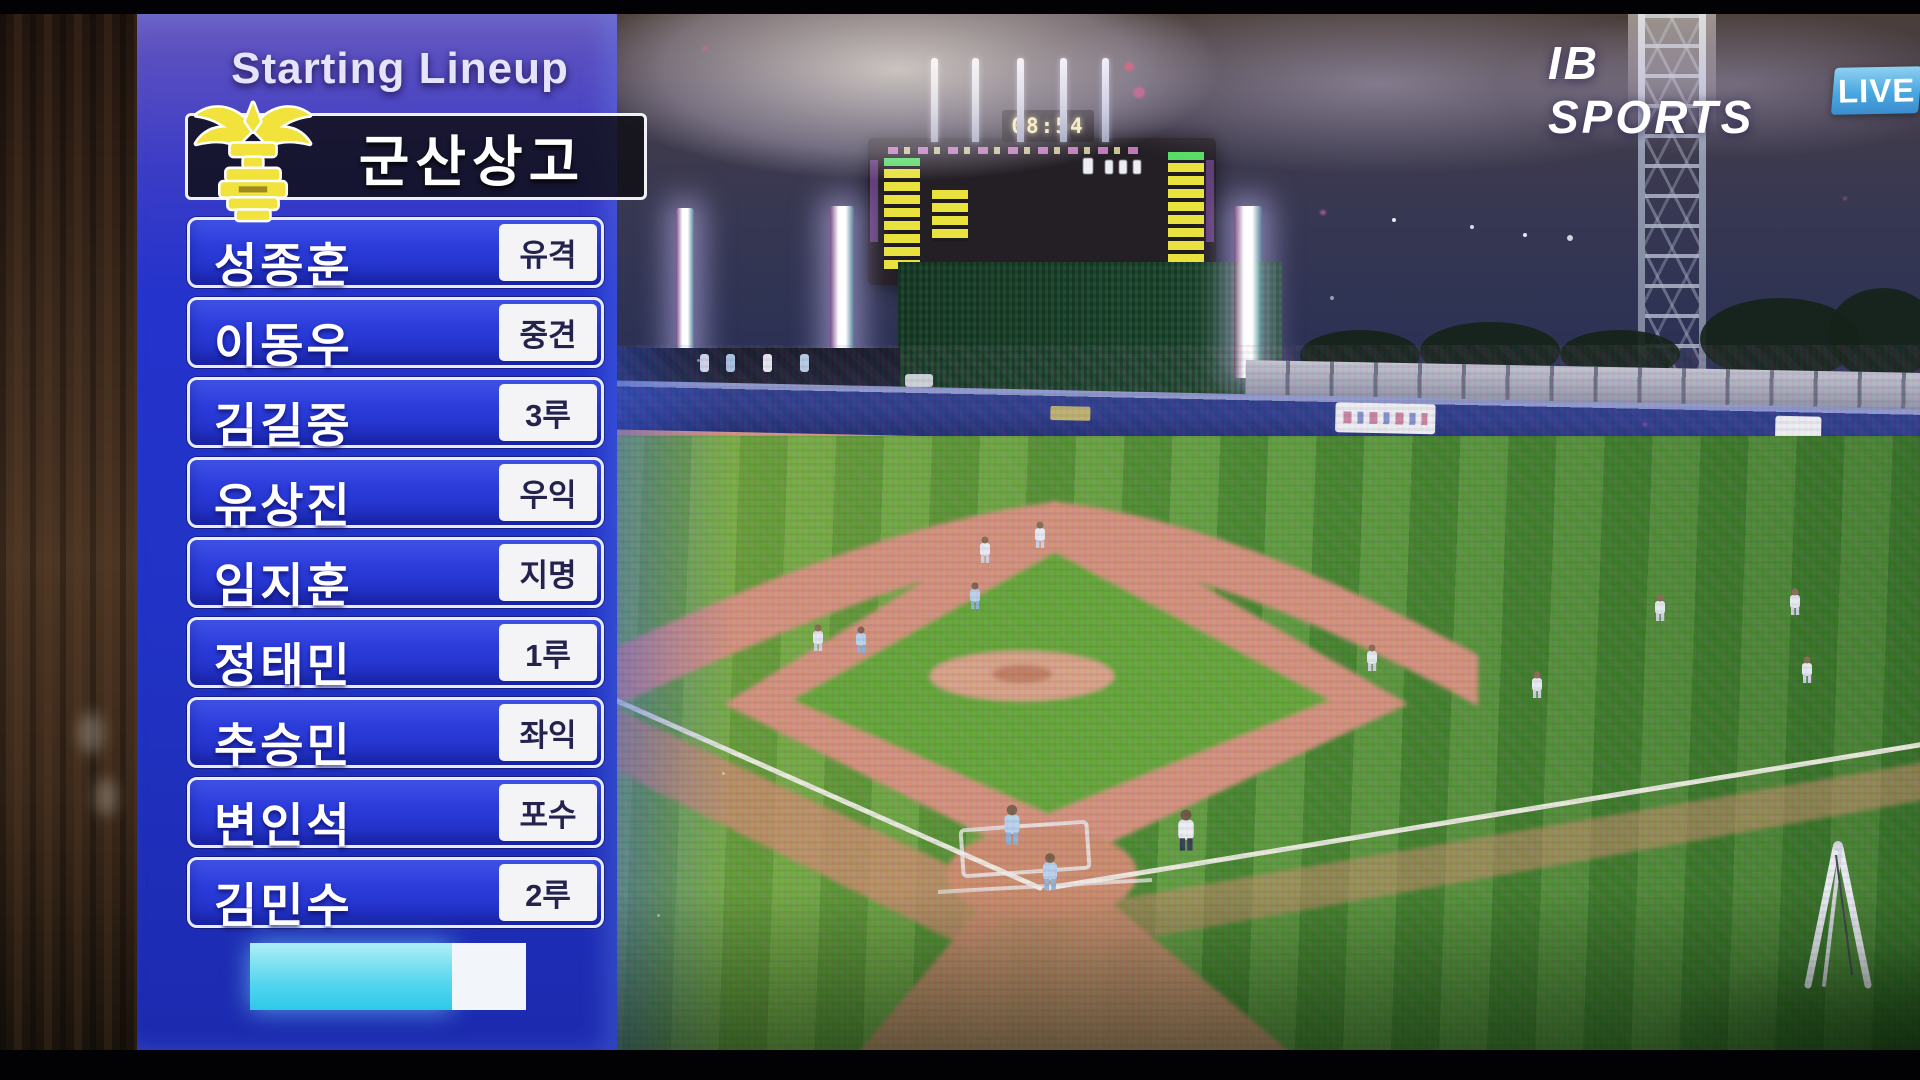 The image size is (1920, 1080). Describe the element at coordinates (960, 7) in the screenshot. I see `tv-bezel-top` at that location.